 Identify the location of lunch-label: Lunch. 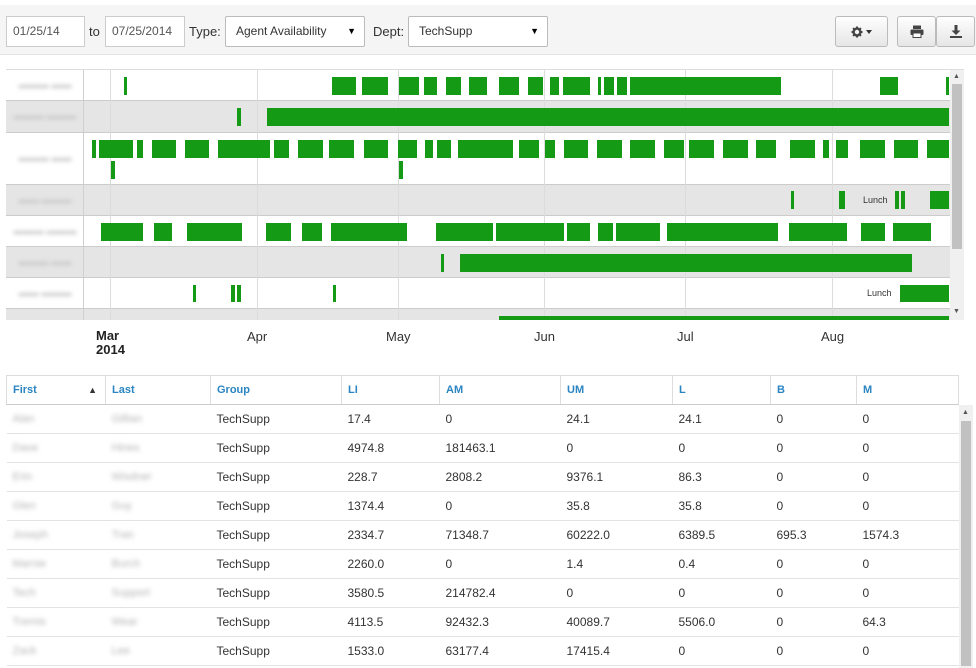
(879, 293).